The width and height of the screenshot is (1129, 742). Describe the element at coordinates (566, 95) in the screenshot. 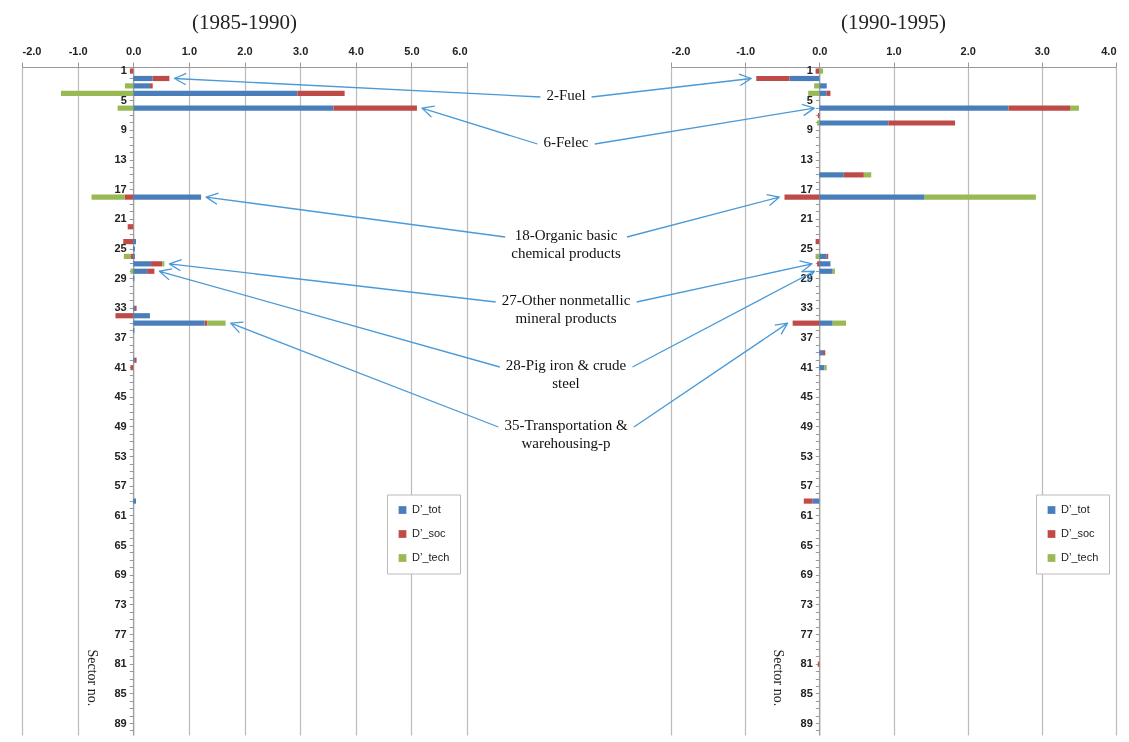

I see `text: 2-Fuel` at that location.